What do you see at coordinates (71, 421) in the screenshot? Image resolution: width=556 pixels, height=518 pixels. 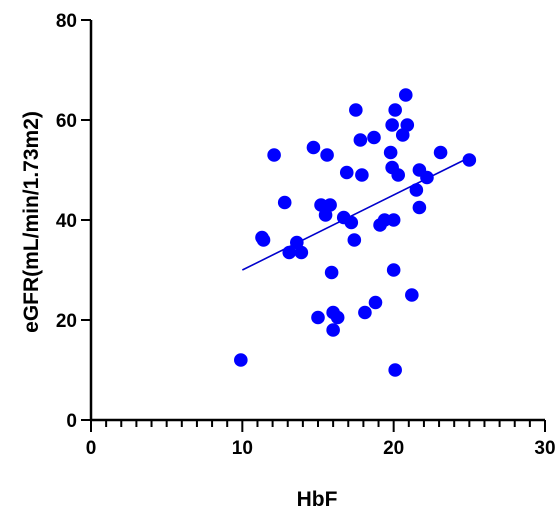 I see `y-tick-label: 0` at bounding box center [71, 421].